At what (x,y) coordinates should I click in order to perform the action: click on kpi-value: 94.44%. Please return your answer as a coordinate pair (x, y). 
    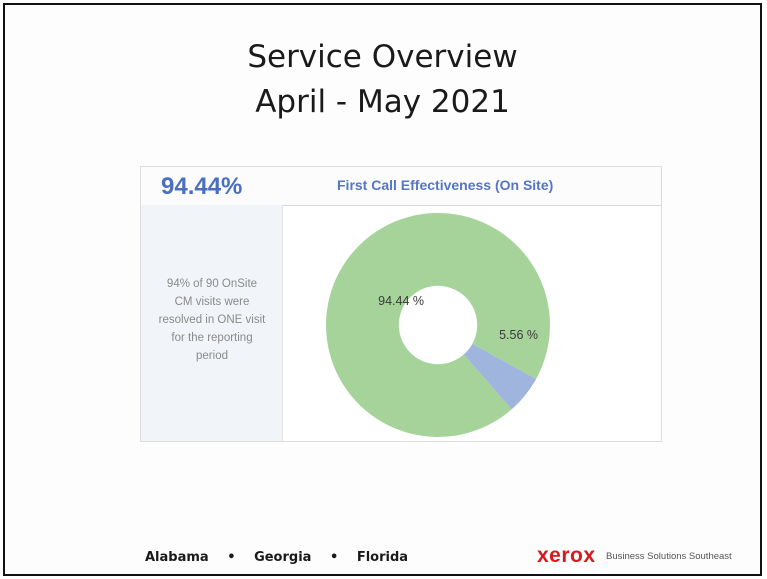
    Looking at the image, I should click on (202, 186).